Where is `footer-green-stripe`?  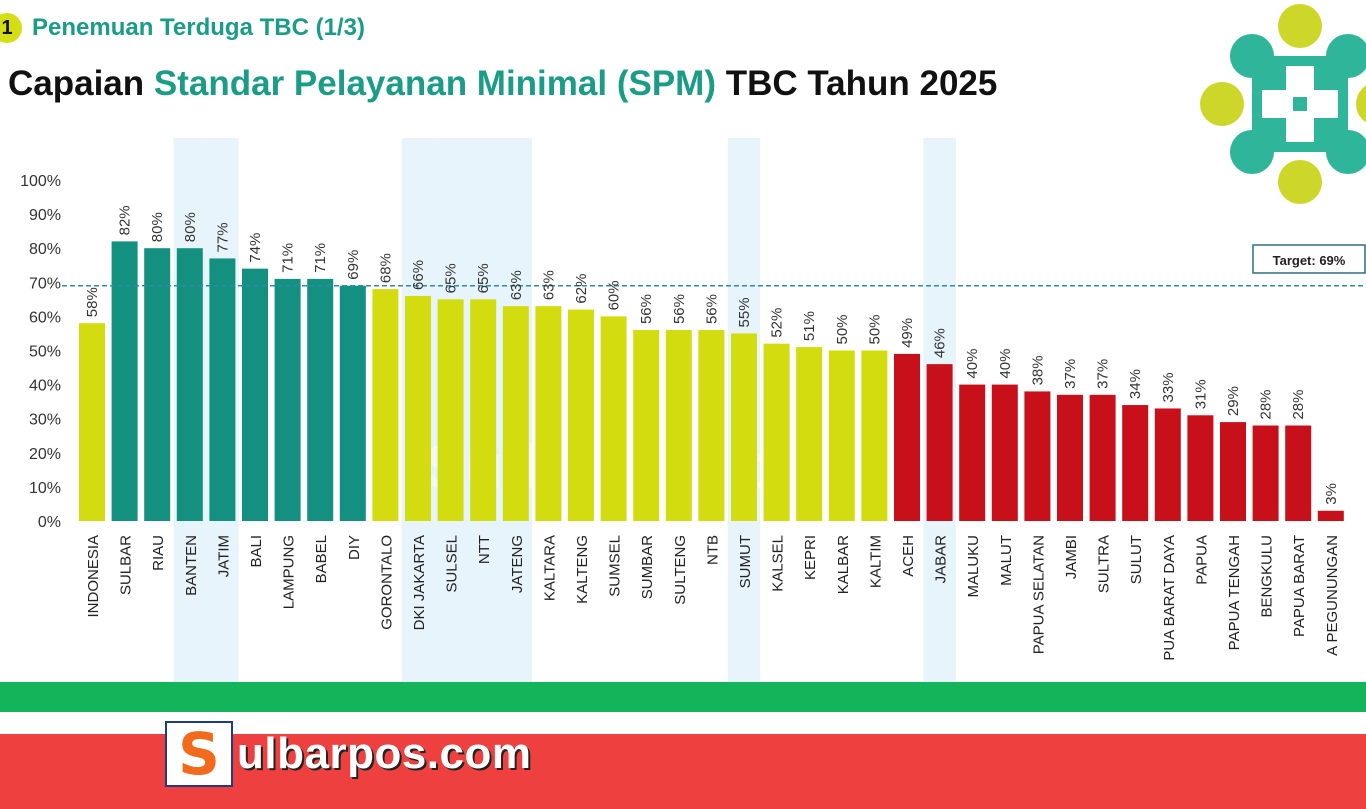 footer-green-stripe is located at coordinates (683, 697).